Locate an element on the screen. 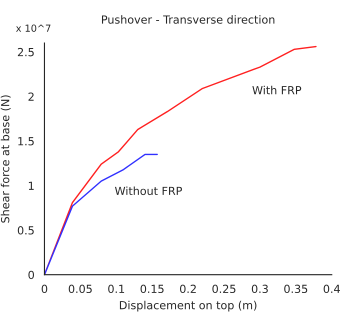 The width and height of the screenshot is (342, 331). chart-title: Pushover - Transverse direction is located at coordinates (188, 19).